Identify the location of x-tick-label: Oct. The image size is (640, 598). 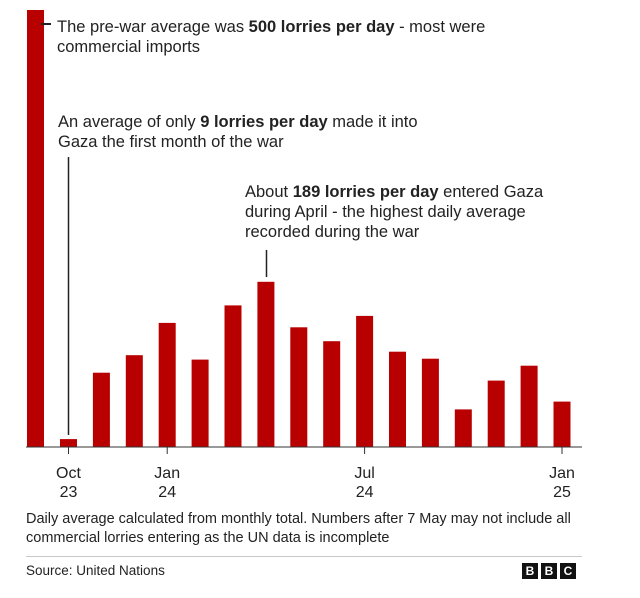
(68, 473).